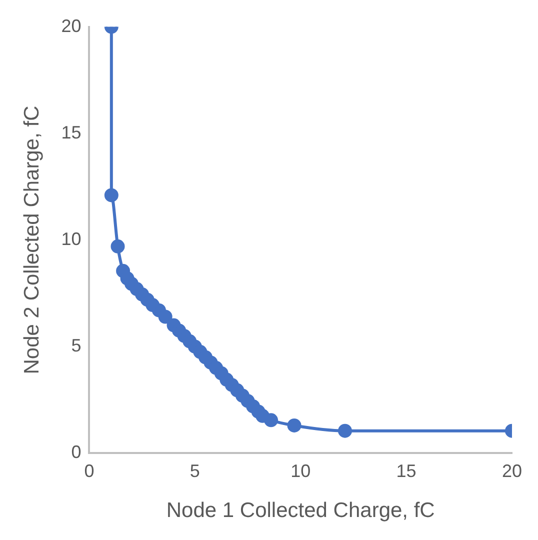 The height and width of the screenshot is (540, 538). Describe the element at coordinates (406, 470) in the screenshot. I see `x-tick-label: 15` at that location.